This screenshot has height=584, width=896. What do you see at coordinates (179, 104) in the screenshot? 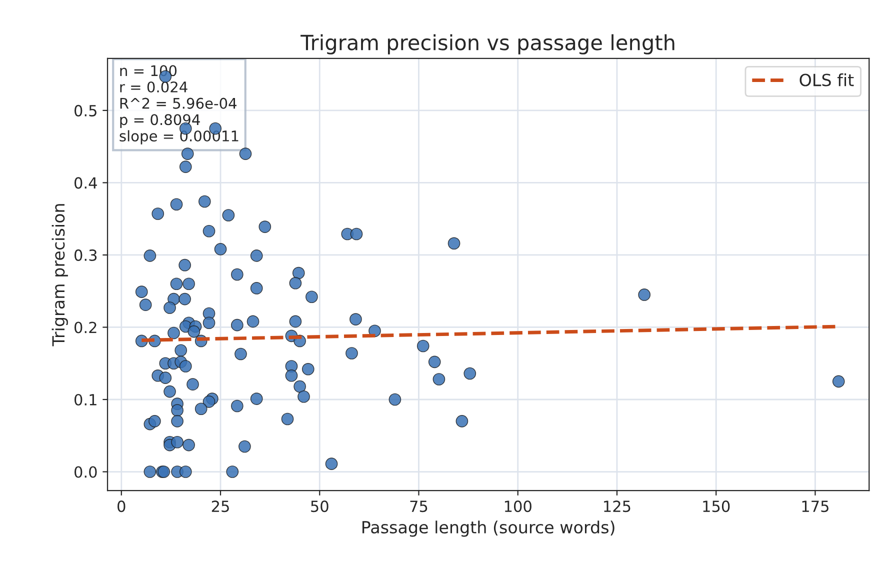
I see `annotation: n = 100 r = 0.024 R^2 = 5.96e-04 p = 0.8094 slope = 0.00011` at bounding box center [179, 104].